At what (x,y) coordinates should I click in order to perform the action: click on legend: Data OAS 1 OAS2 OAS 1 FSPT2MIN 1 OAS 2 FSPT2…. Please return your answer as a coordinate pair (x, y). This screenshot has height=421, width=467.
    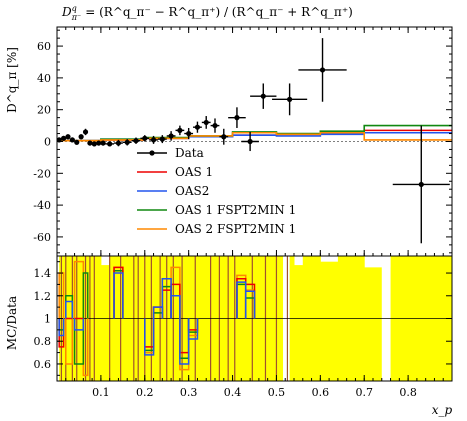
    Looking at the image, I should click on (216, 191).